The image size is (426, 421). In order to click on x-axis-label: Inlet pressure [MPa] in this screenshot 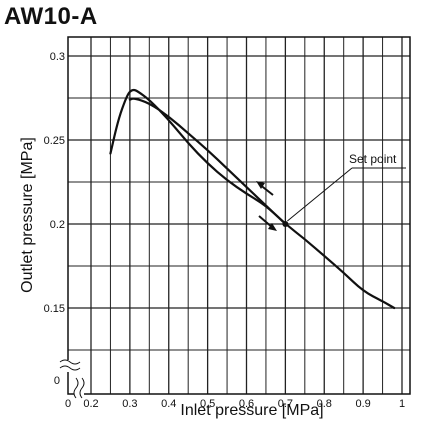, I will do `click(251, 410)`.